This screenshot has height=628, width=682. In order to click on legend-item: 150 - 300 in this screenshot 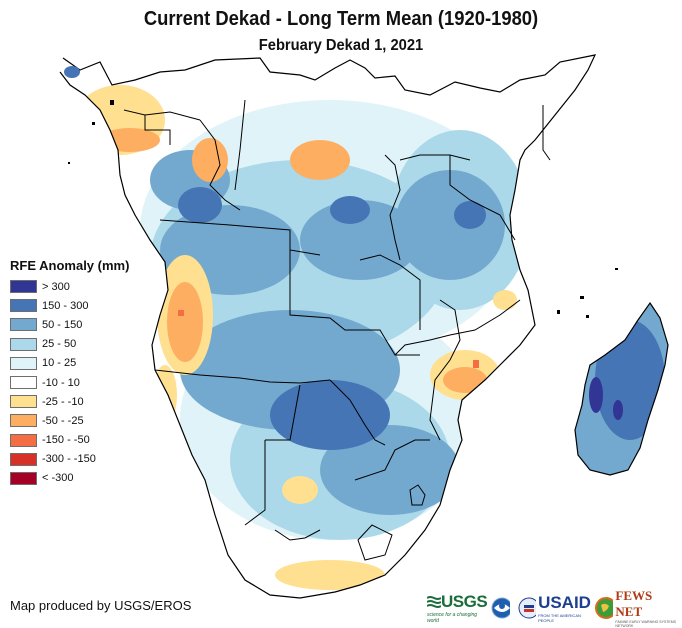, I will do `click(69, 305)`.